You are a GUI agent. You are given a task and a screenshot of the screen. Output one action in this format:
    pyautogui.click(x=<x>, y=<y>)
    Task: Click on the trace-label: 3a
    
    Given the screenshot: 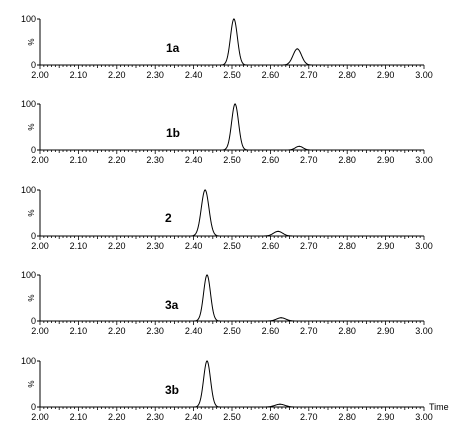 What is the action you would take?
    pyautogui.click(x=172, y=305)
    